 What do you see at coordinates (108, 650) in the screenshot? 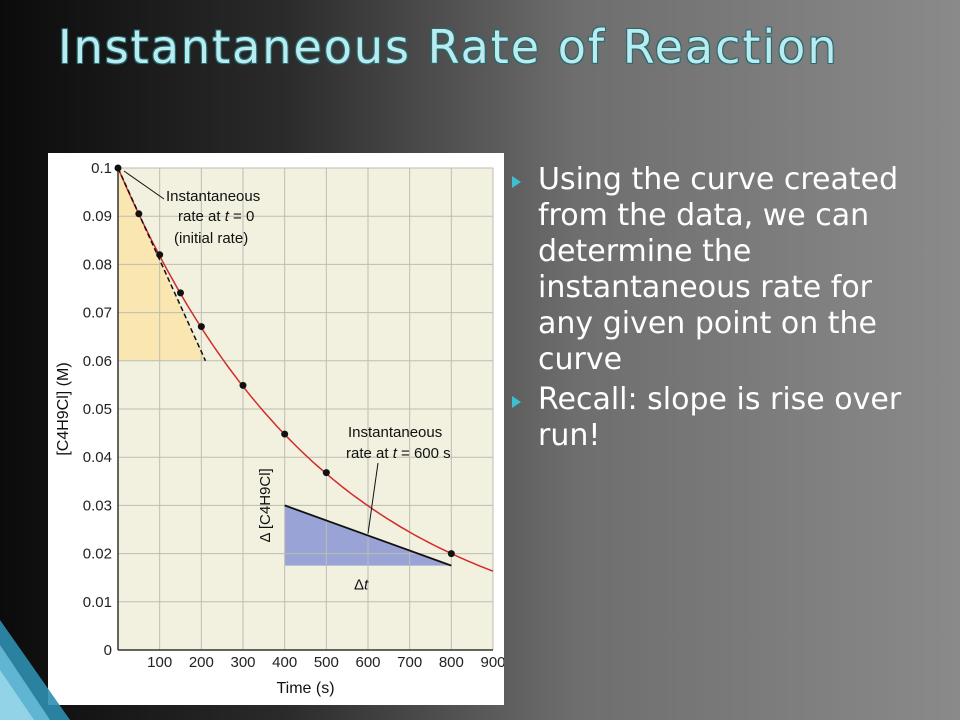
I see `y-tick-label: 0` at bounding box center [108, 650].